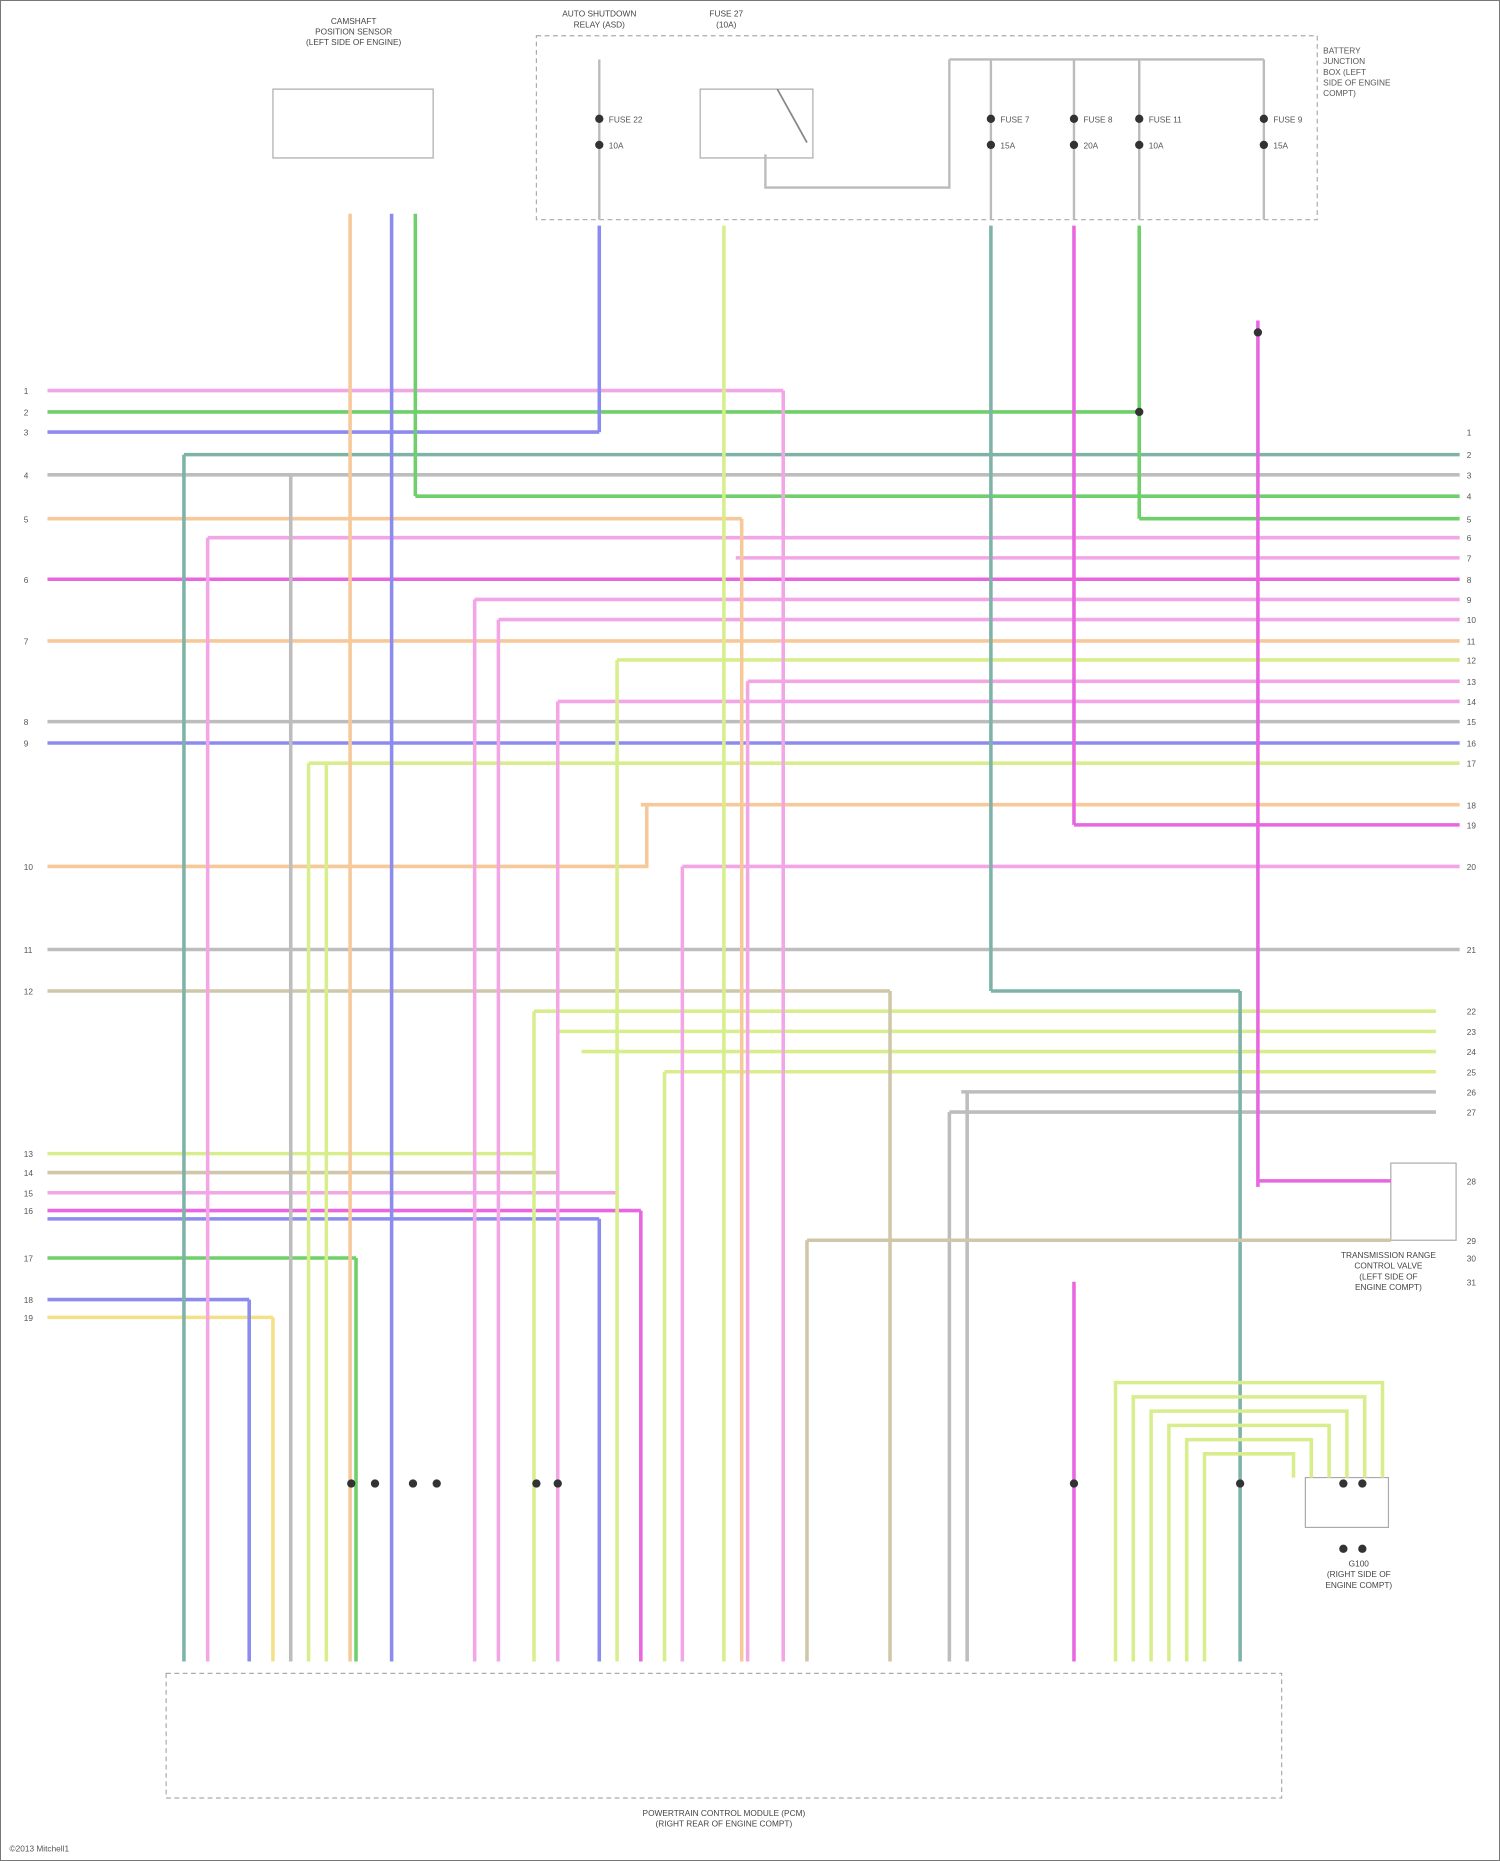  Describe the element at coordinates (354, 42) in the screenshot. I see `sensor-title: (LEFT SIDE OF ENGINE)` at that location.